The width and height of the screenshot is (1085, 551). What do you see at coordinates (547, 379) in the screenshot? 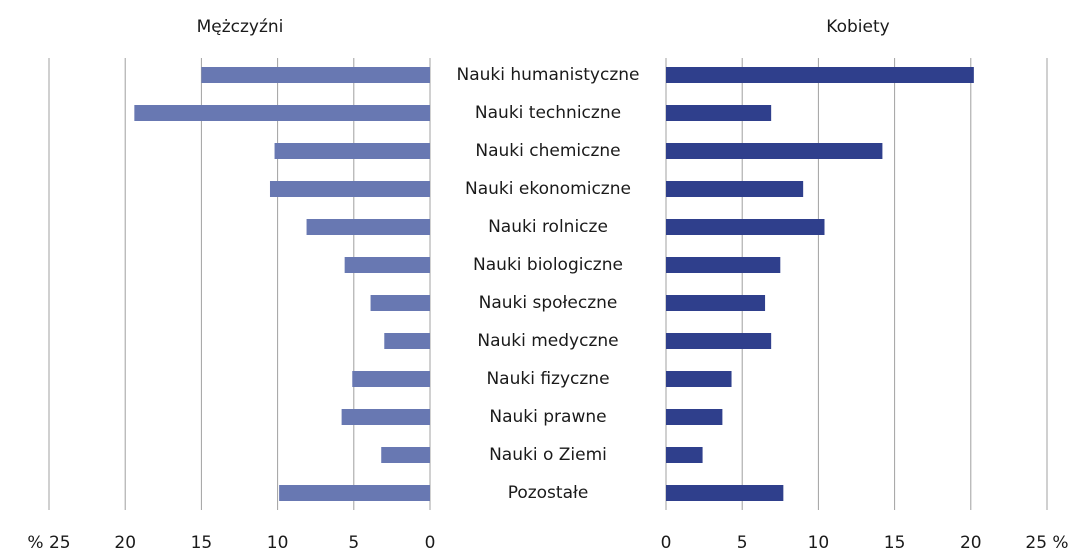
I see `category-label: Nauki fizyczne` at bounding box center [547, 379].